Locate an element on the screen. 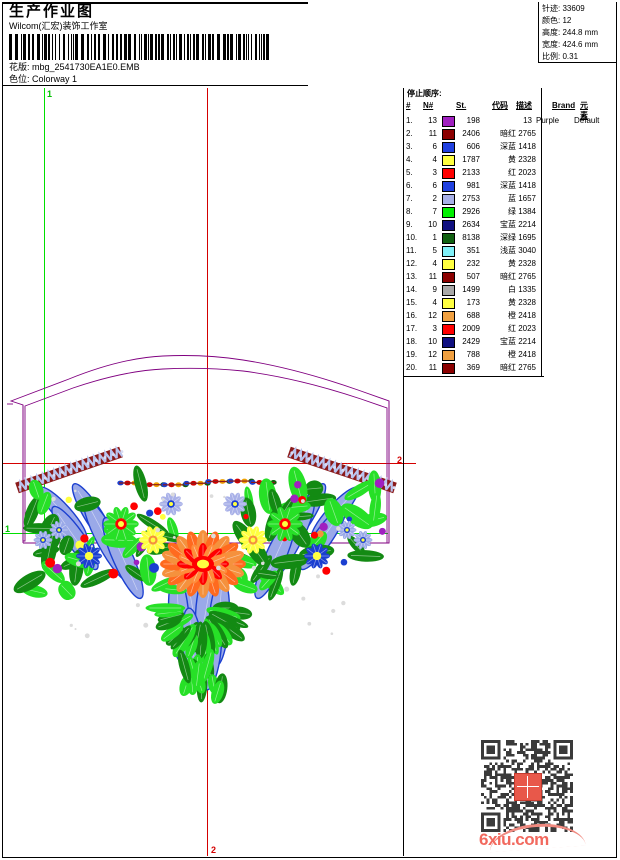  row-needle-number: 12 is located at coordinates (432, 354).